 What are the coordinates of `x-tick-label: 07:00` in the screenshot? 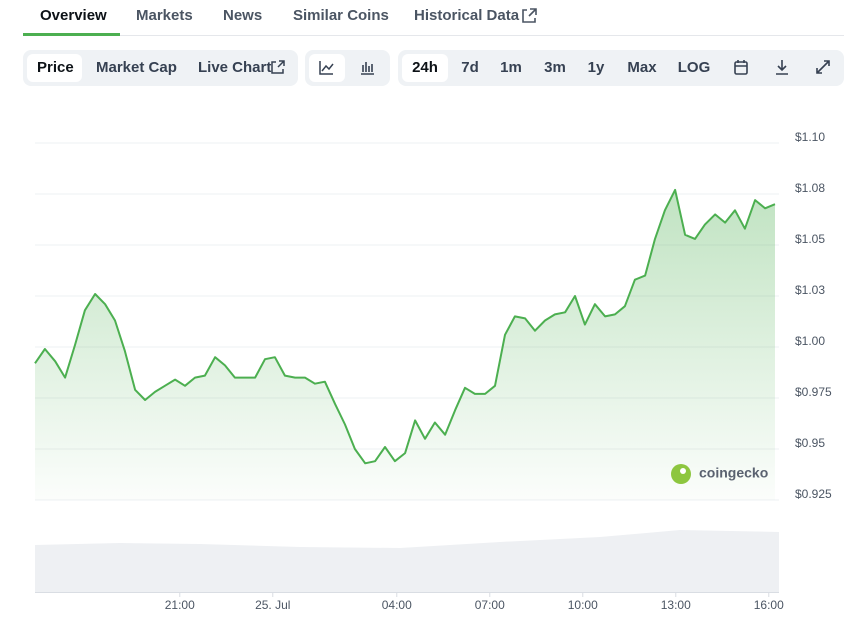 It's located at (490, 605).